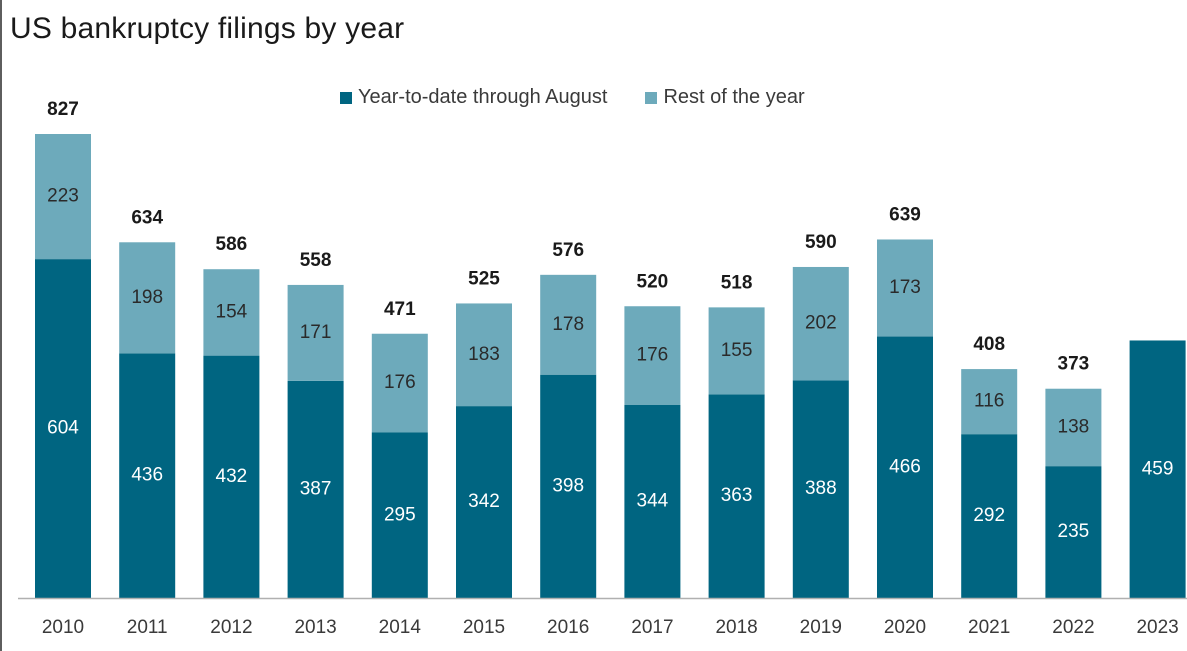 The height and width of the screenshot is (651, 1187). I want to click on data-label-ytd-2023: 459, so click(1158, 468).